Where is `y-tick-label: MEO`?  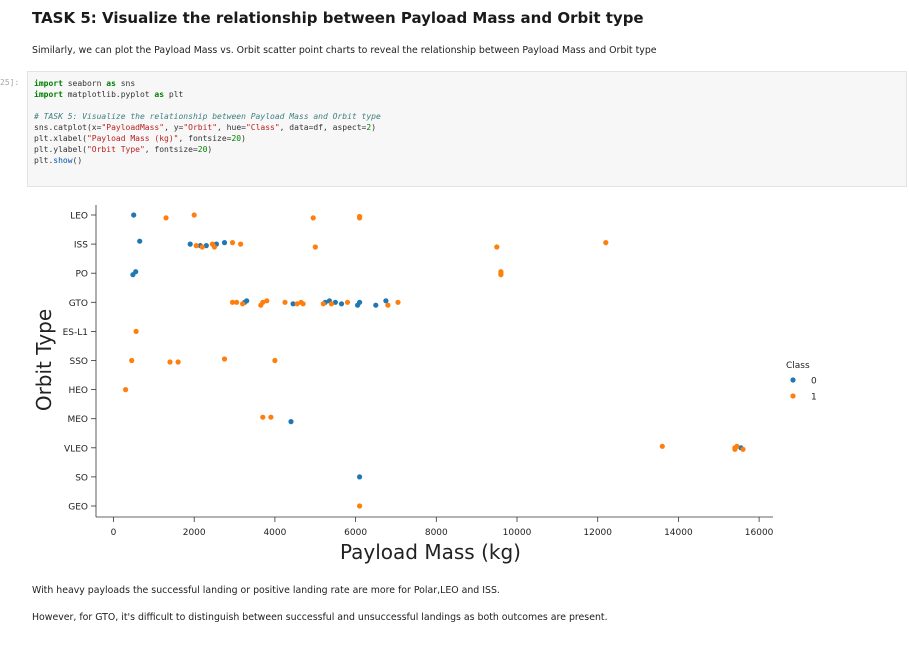
y-tick-label: MEO is located at coordinates (77, 420).